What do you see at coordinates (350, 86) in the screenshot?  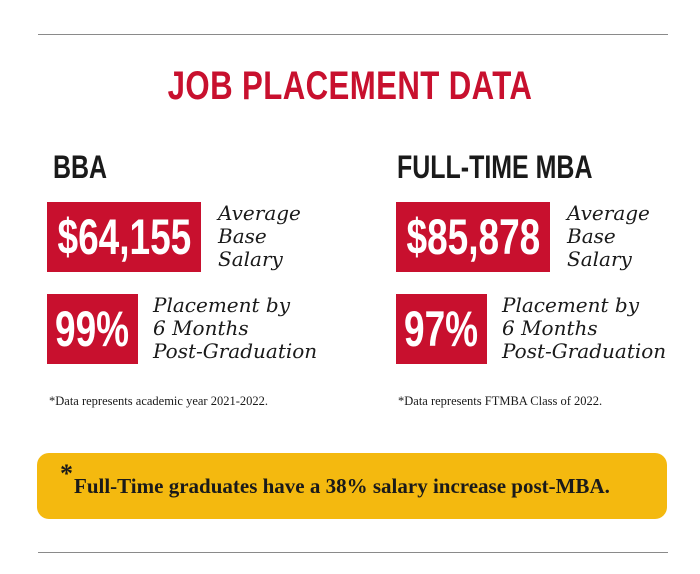 I see `page-title: JOB PLACEMENT DATA` at bounding box center [350, 86].